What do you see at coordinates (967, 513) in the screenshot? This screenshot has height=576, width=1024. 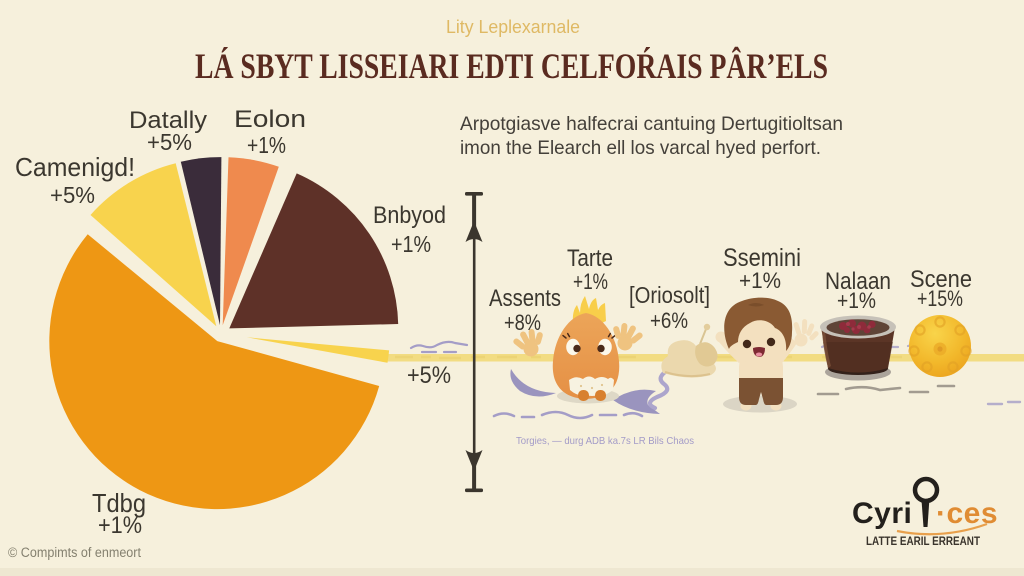 I see `svg-text: ·ces` at bounding box center [967, 513].